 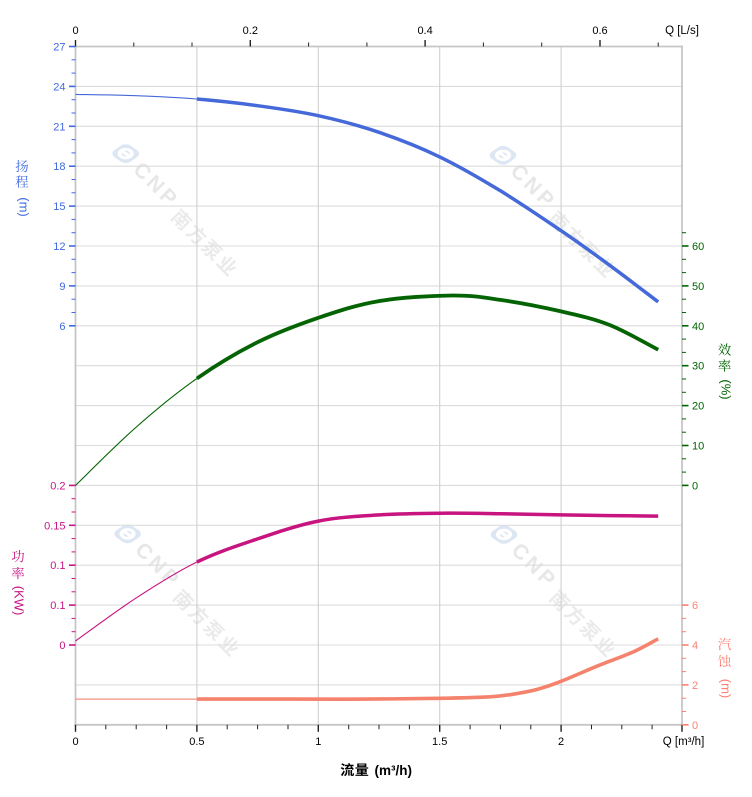 What do you see at coordinates (59, 127) in the screenshot?
I see `svg-text: 21` at bounding box center [59, 127].